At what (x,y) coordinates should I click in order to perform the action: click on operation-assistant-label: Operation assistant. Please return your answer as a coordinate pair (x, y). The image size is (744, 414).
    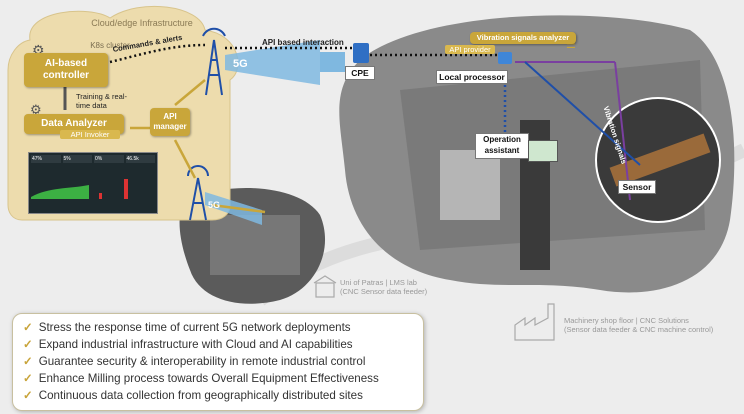
    Looking at the image, I should click on (502, 146).